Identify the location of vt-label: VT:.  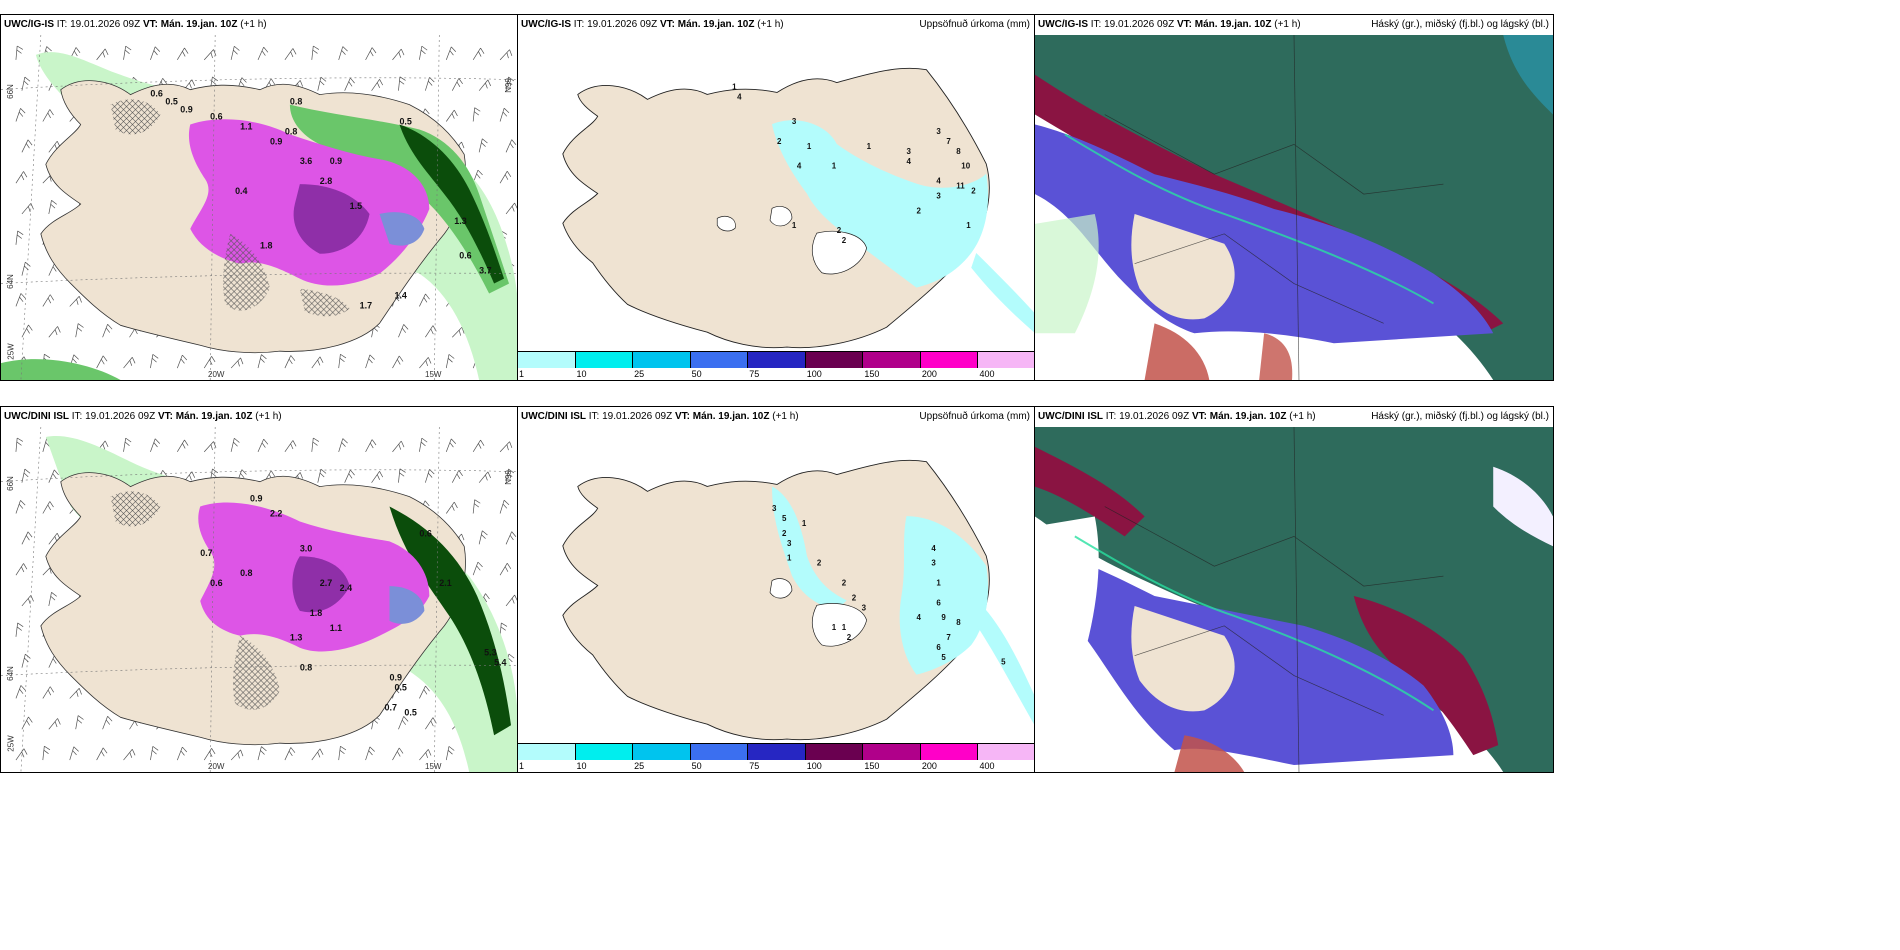
(682, 416).